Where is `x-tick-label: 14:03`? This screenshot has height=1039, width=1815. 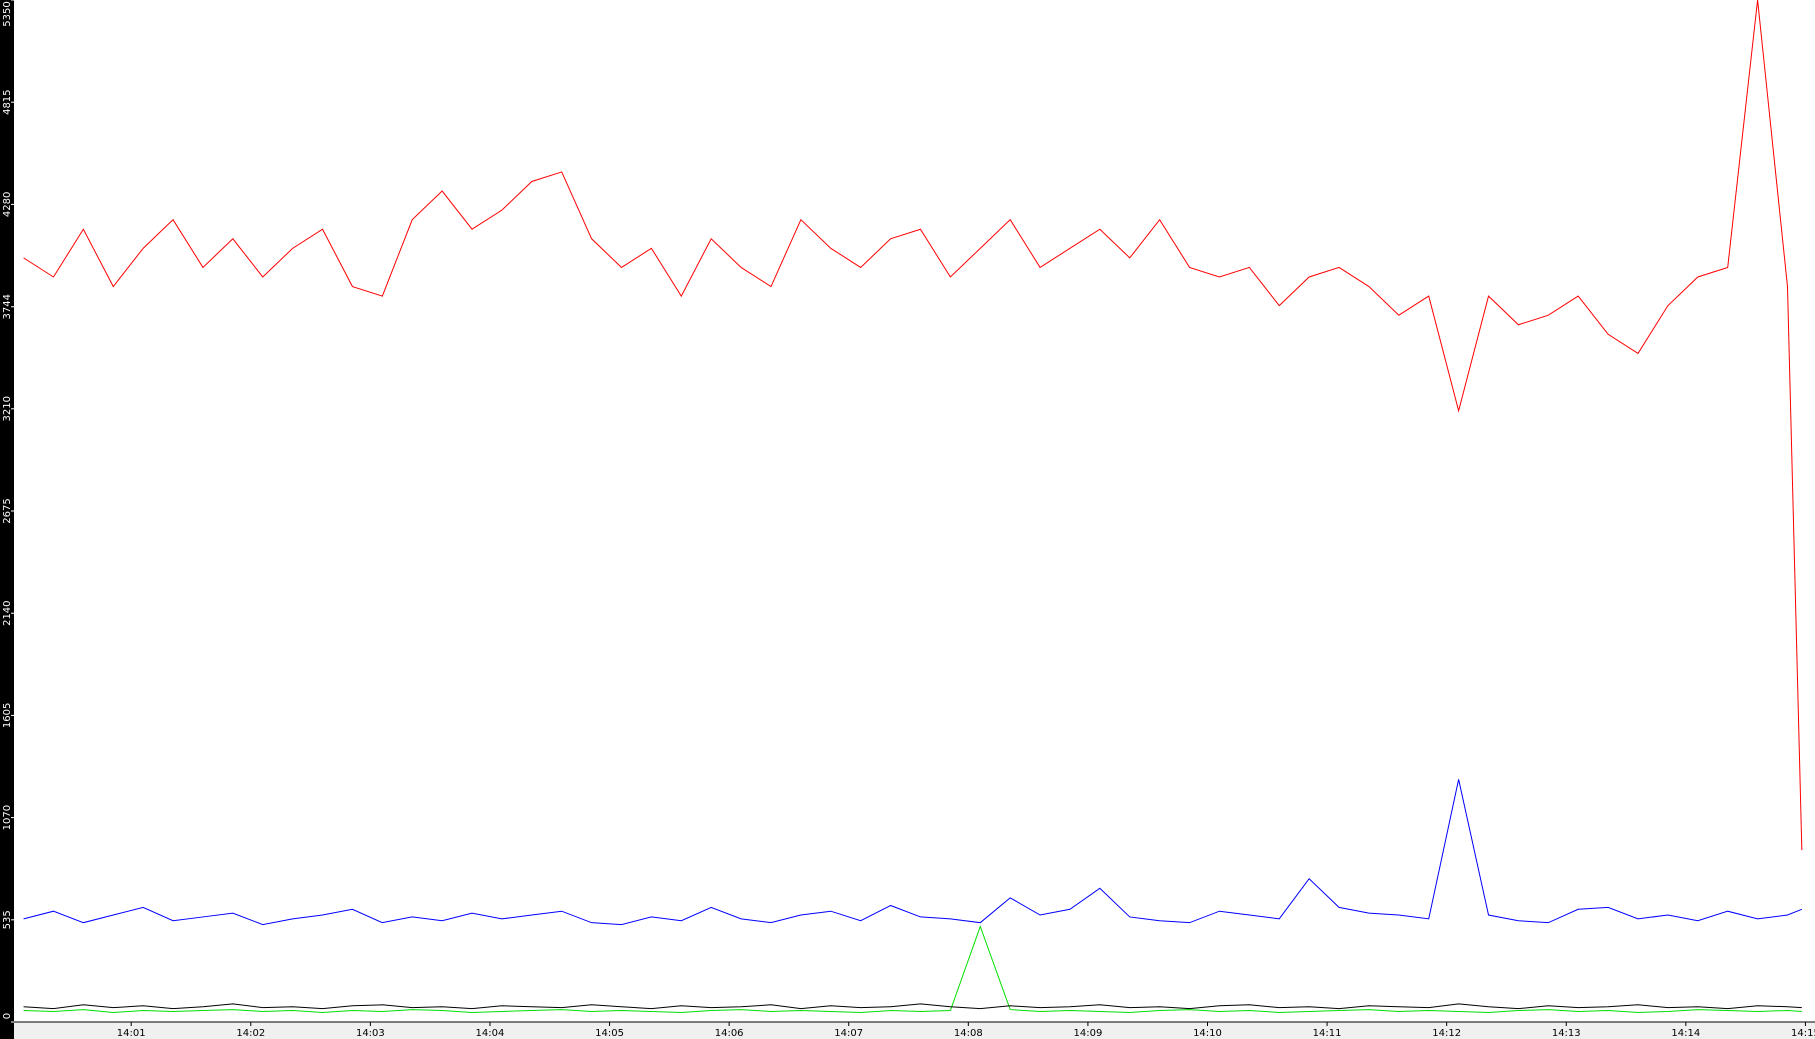
x-tick-label: 14:03 is located at coordinates (370, 1033).